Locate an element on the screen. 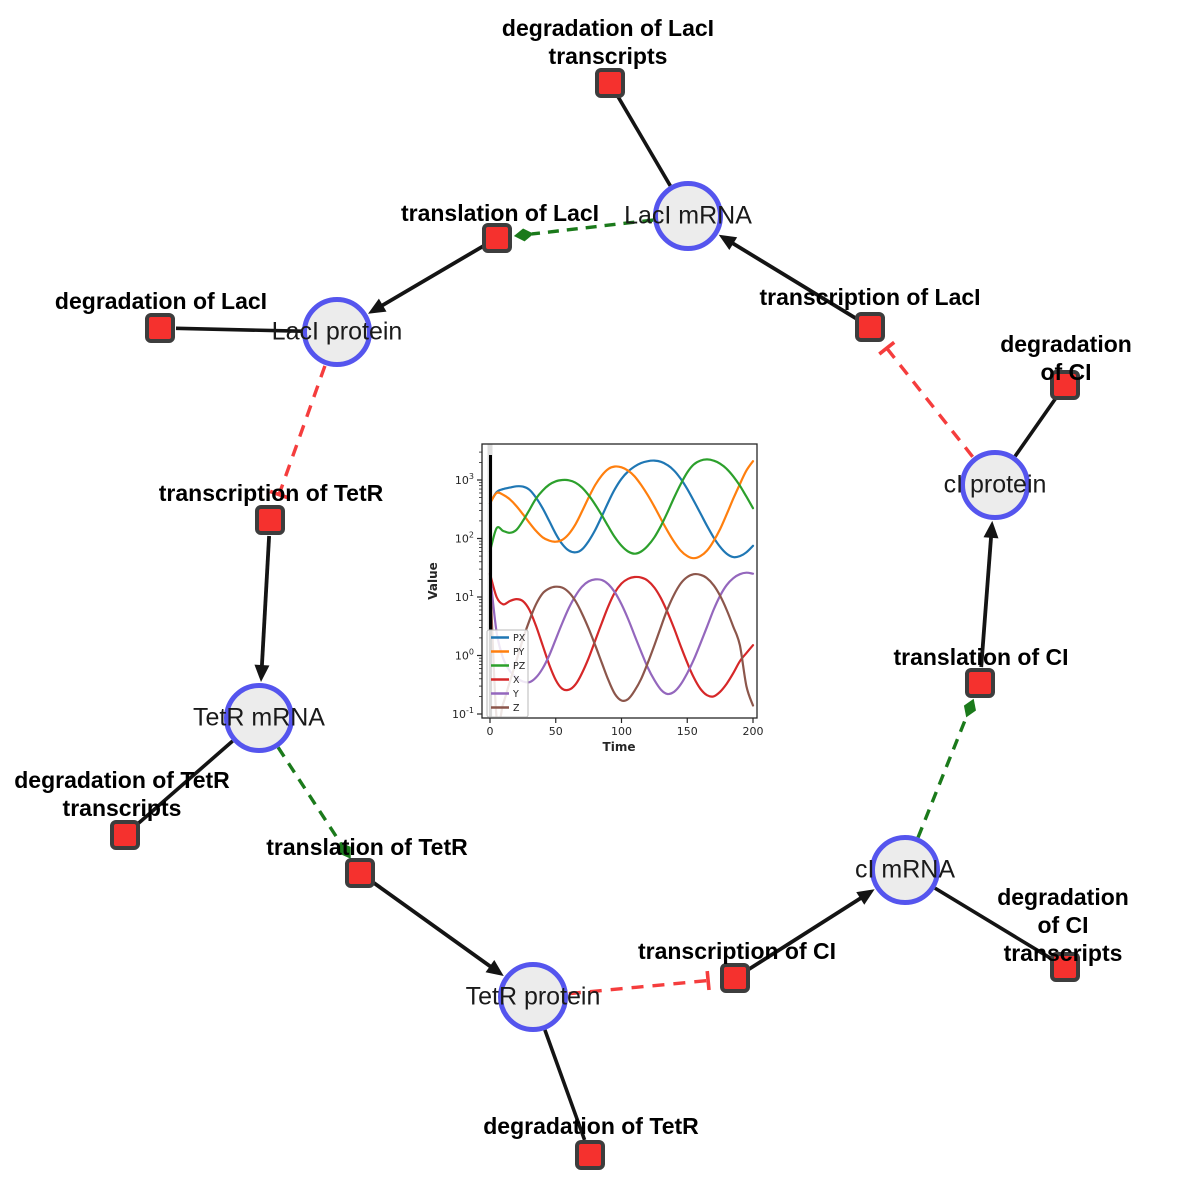 Image resolution: width=1189 pixels, height=1200 pixels. chart-x-axis-label: Time is located at coordinates (619, 747).